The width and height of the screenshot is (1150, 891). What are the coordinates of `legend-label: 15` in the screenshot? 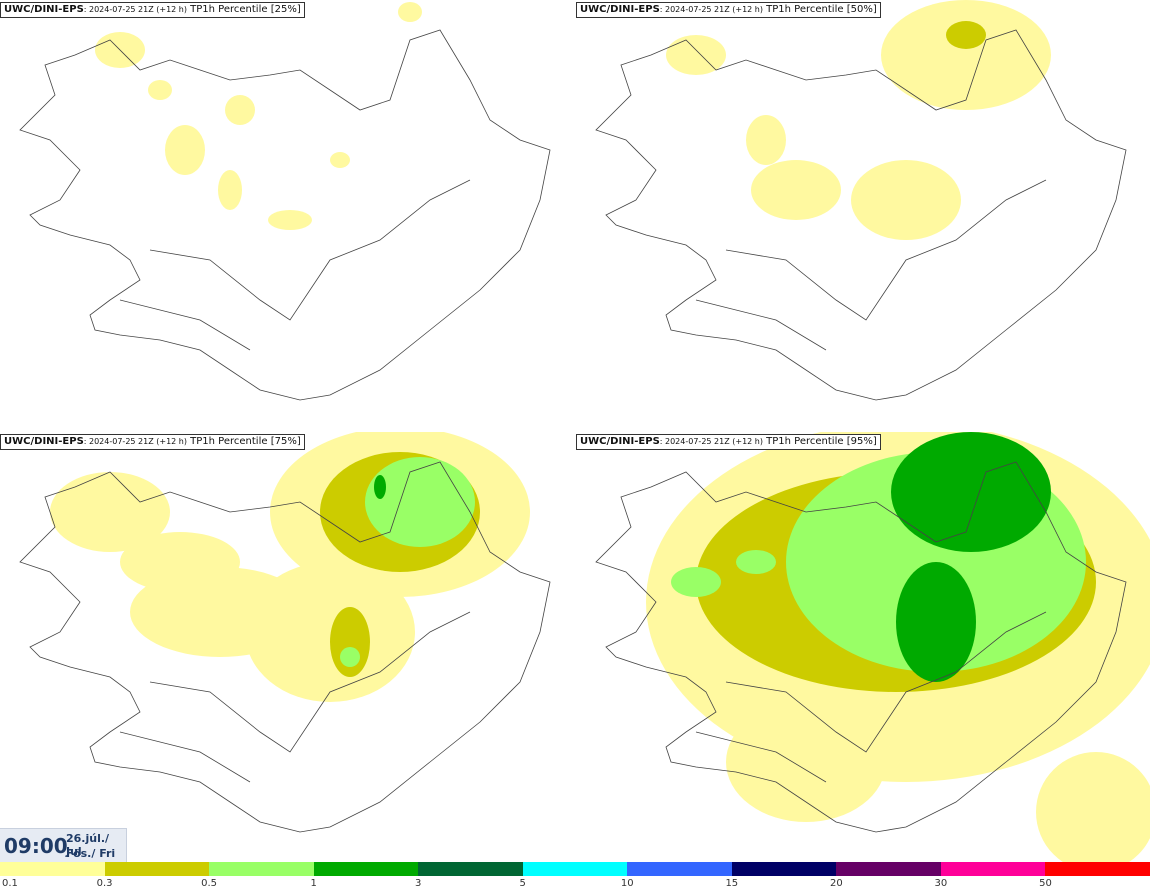 It's located at (732, 883).